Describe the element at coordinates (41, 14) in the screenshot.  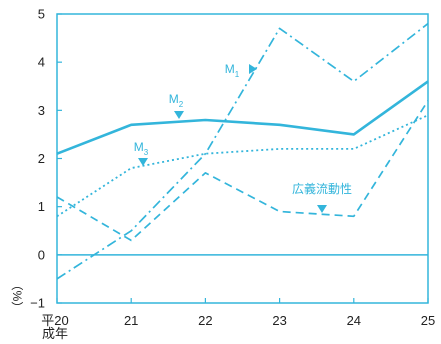
I see `y-tick-label: 5` at that location.